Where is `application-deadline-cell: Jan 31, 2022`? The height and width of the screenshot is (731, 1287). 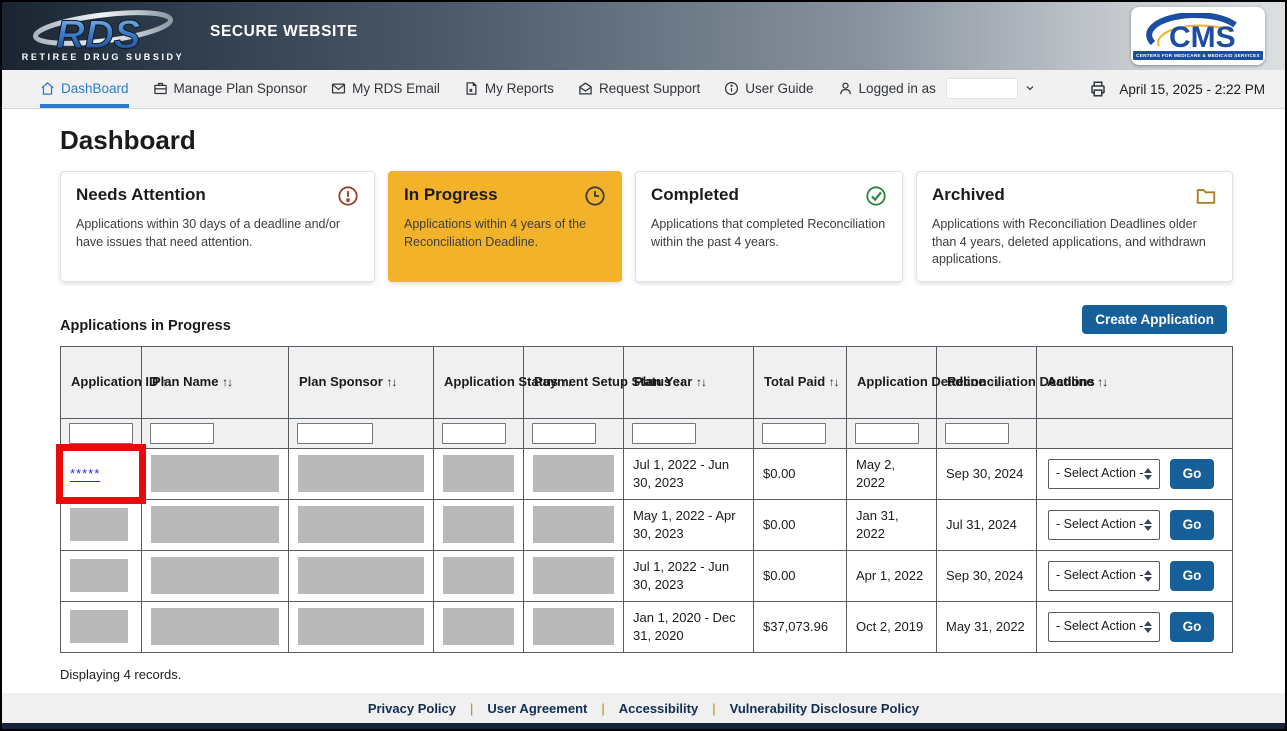 application-deadline-cell: Jan 31, 2022 is located at coordinates (891, 524).